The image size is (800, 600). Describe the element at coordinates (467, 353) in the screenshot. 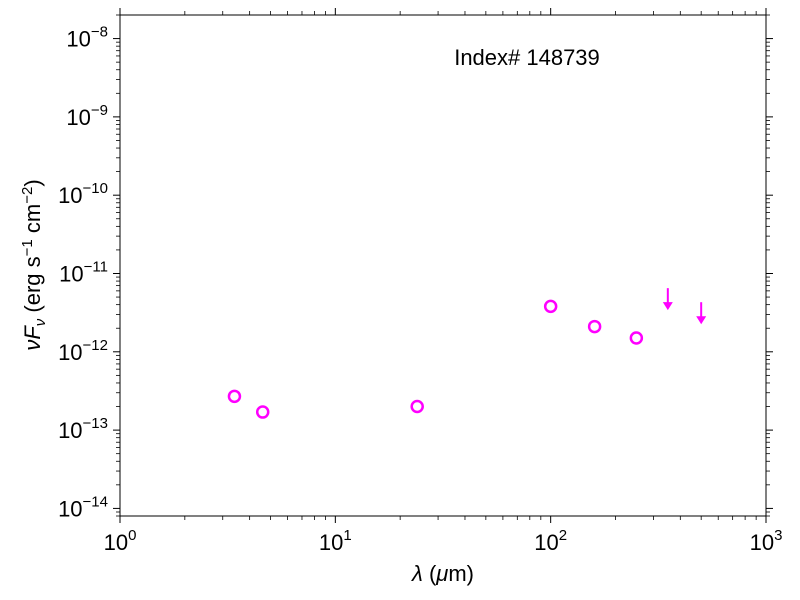

I see `data-markers` at that location.